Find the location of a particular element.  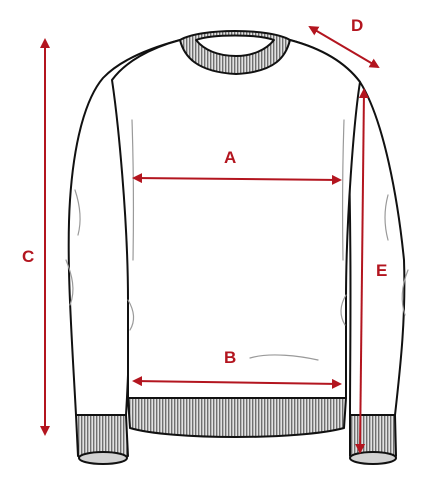

measure-b-arrow is located at coordinates (237, 382).